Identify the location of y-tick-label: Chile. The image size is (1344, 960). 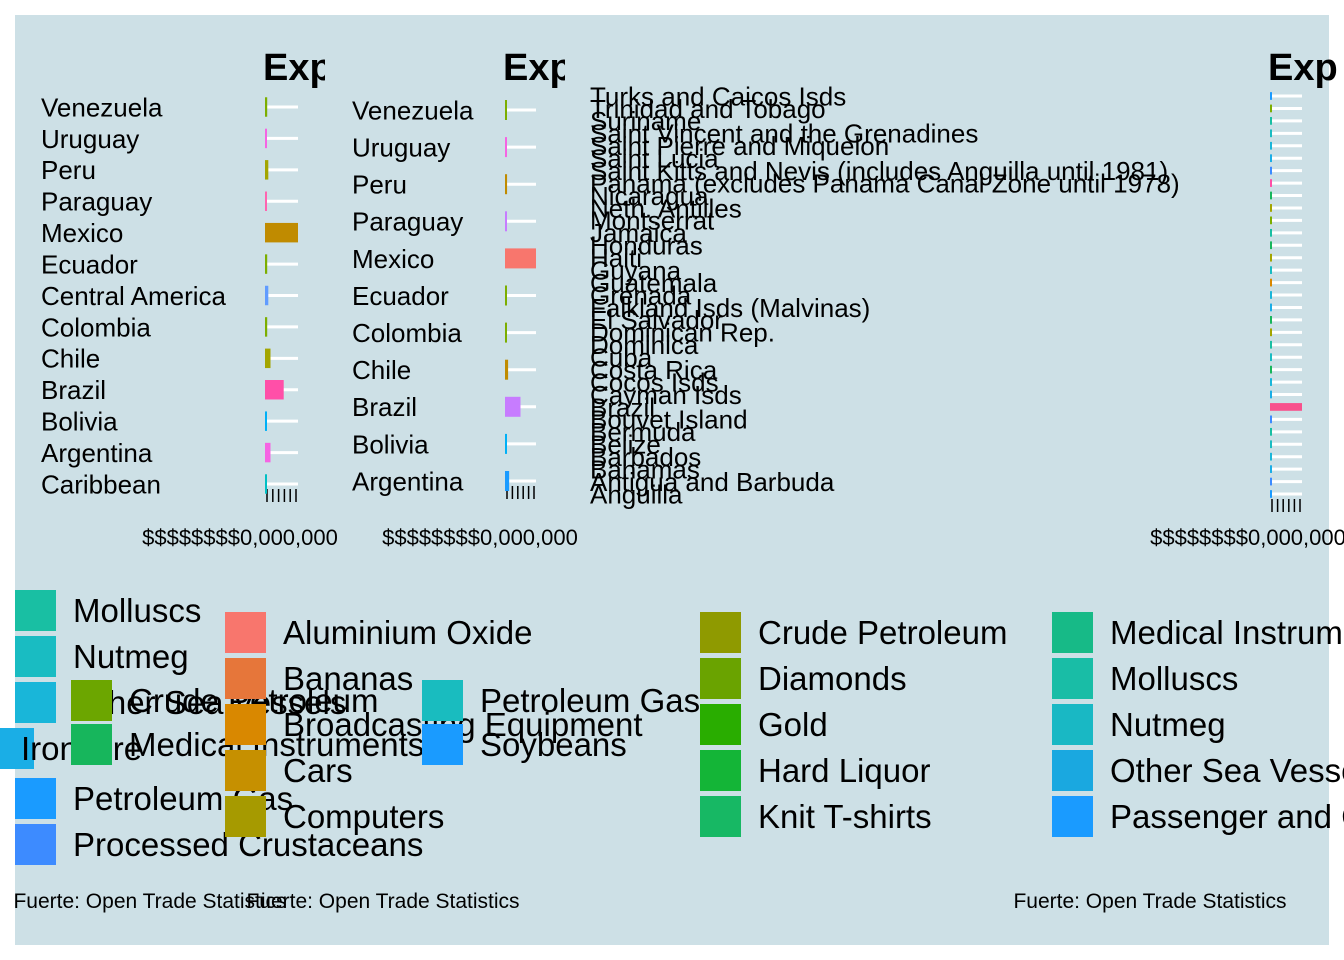
(381, 370).